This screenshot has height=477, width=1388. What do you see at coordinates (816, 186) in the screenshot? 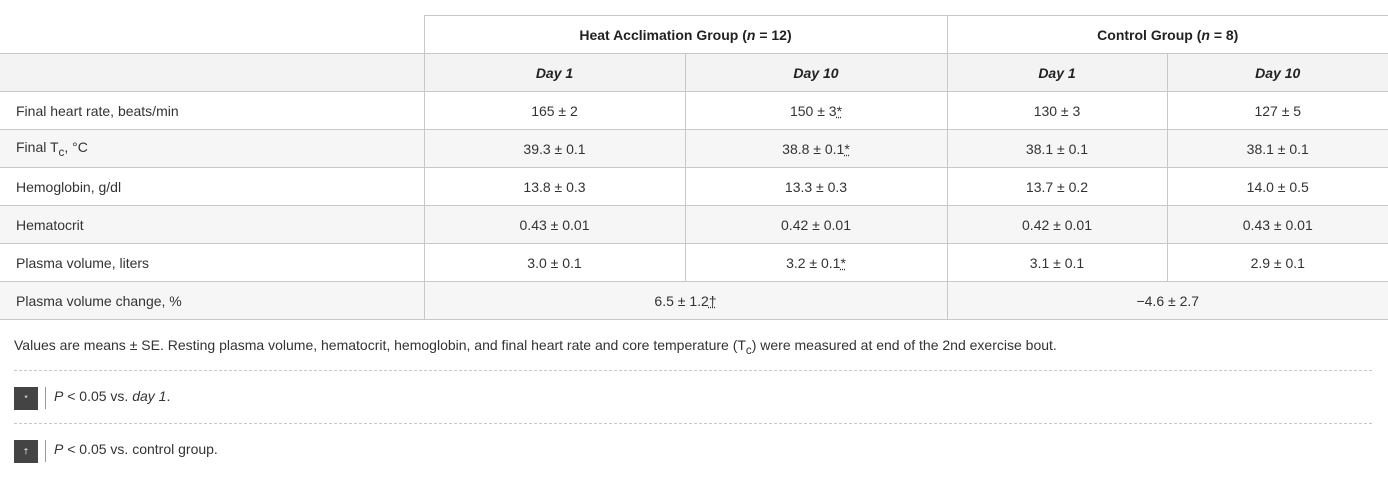
I see `table-cell: 13.3 ± 0.3` at bounding box center [816, 186].